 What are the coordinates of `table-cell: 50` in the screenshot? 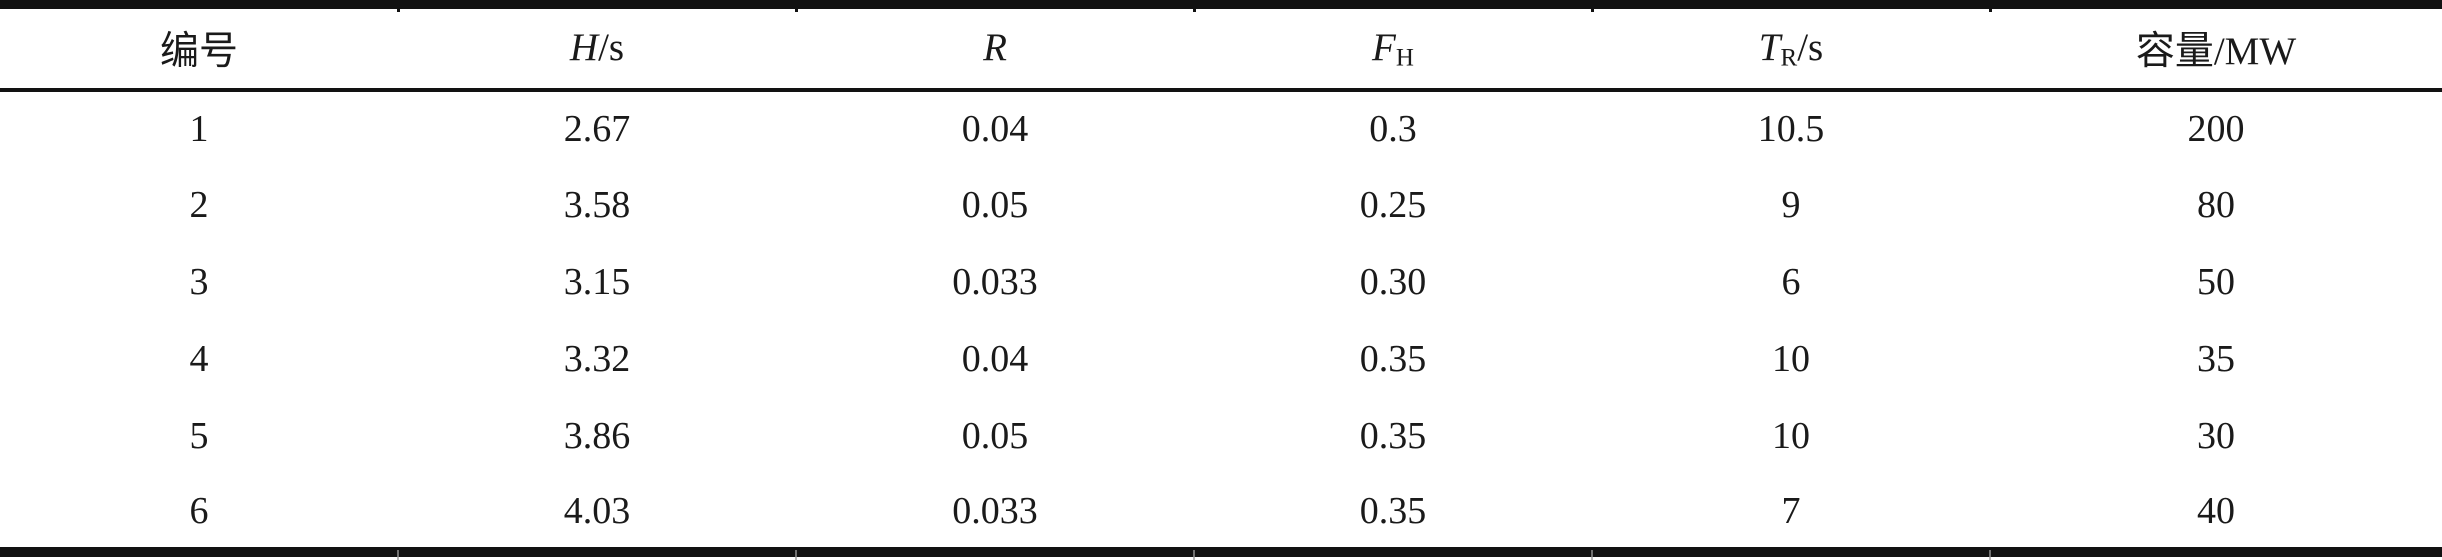 It's located at (2216, 282).